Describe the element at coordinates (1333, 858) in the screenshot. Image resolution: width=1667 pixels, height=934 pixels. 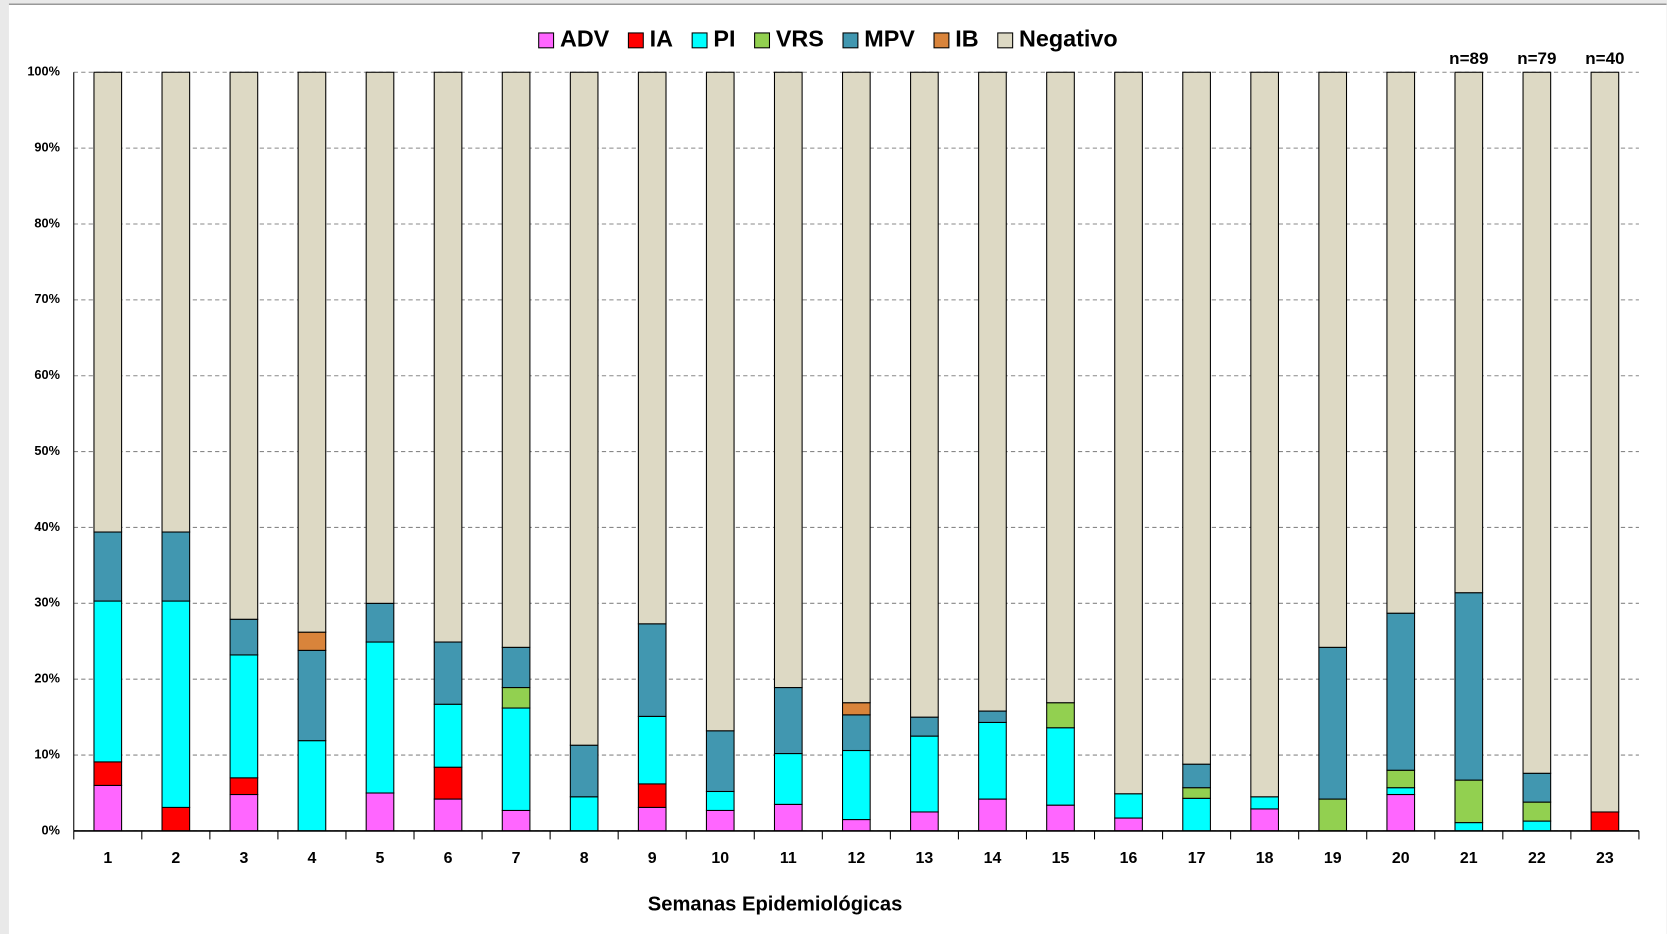
I see `x-tick-label: 19` at that location.